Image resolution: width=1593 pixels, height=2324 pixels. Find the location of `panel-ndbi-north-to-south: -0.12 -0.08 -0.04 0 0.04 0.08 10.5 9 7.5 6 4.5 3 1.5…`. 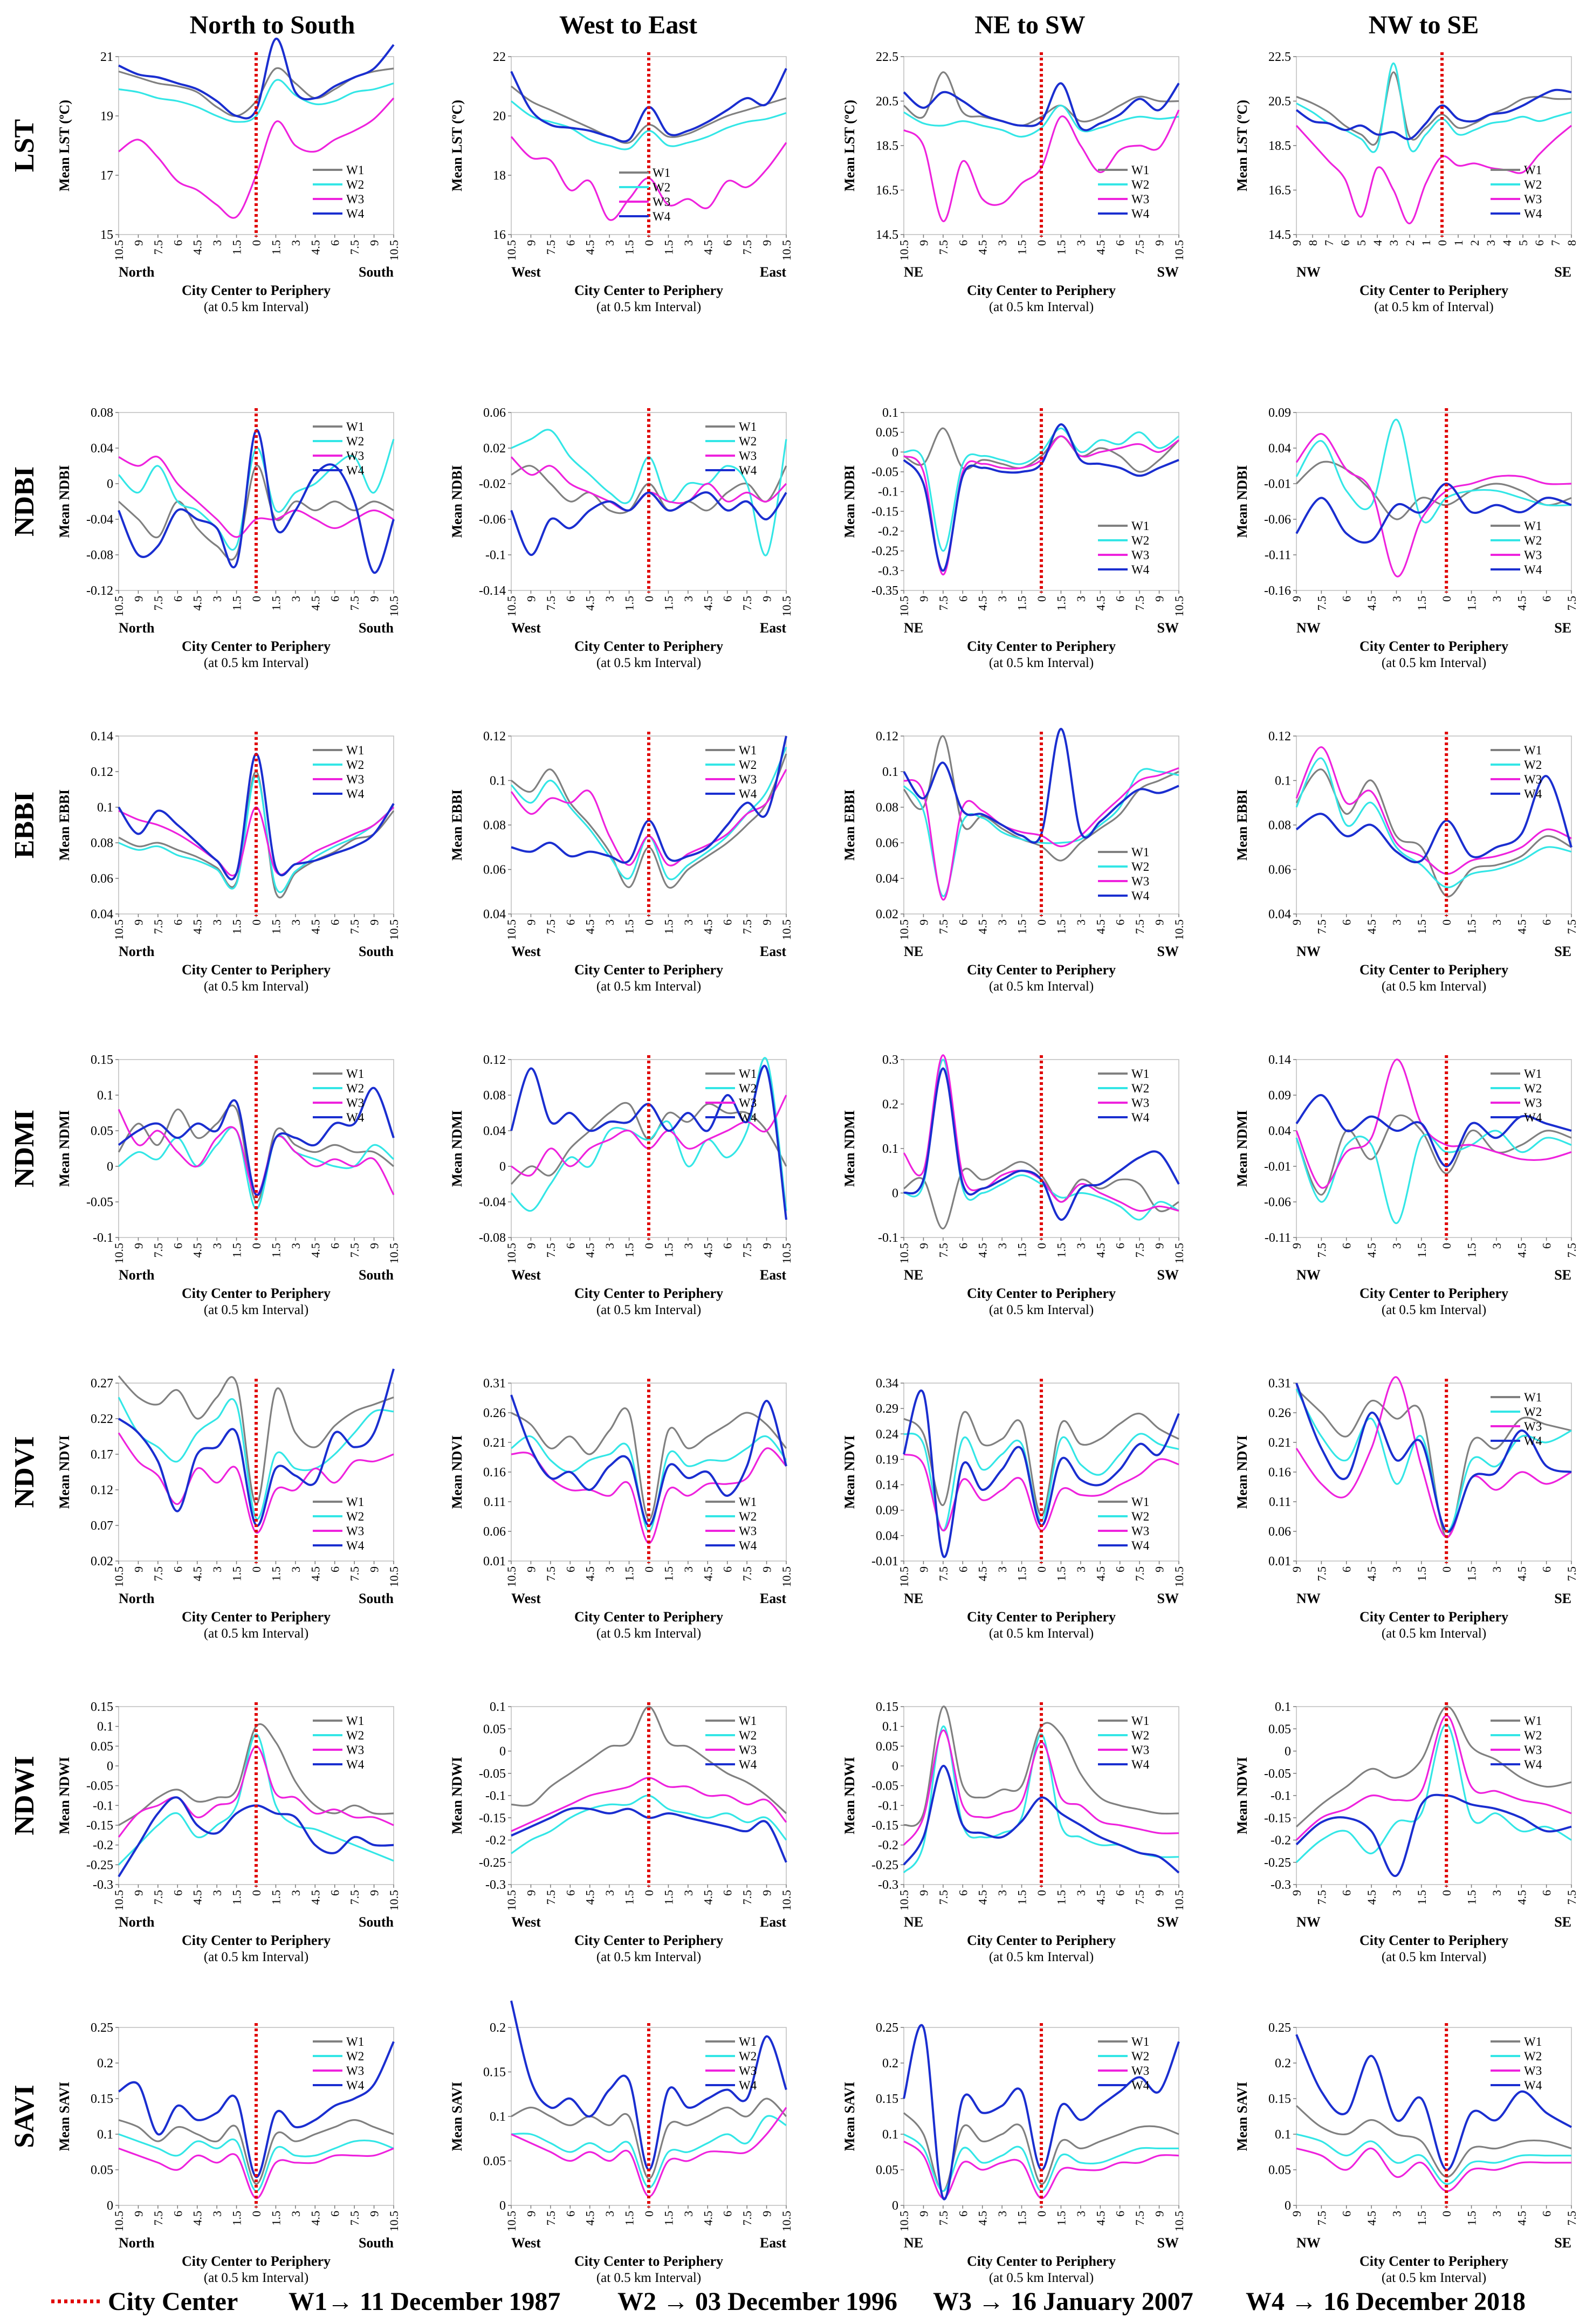

panel-ndbi-north-to-south: -0.12 -0.08 -0.04 0 0.04 0.08 10.5 9 7.5 6 4.5 3 1.5… is located at coordinates (229, 538).